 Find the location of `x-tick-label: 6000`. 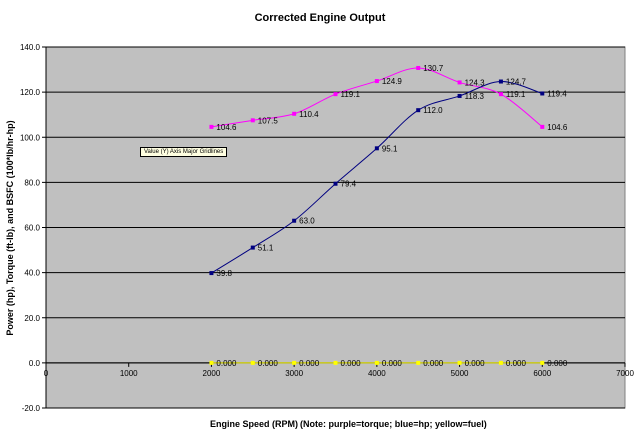

x-tick-label: 6000 is located at coordinates (542, 373).